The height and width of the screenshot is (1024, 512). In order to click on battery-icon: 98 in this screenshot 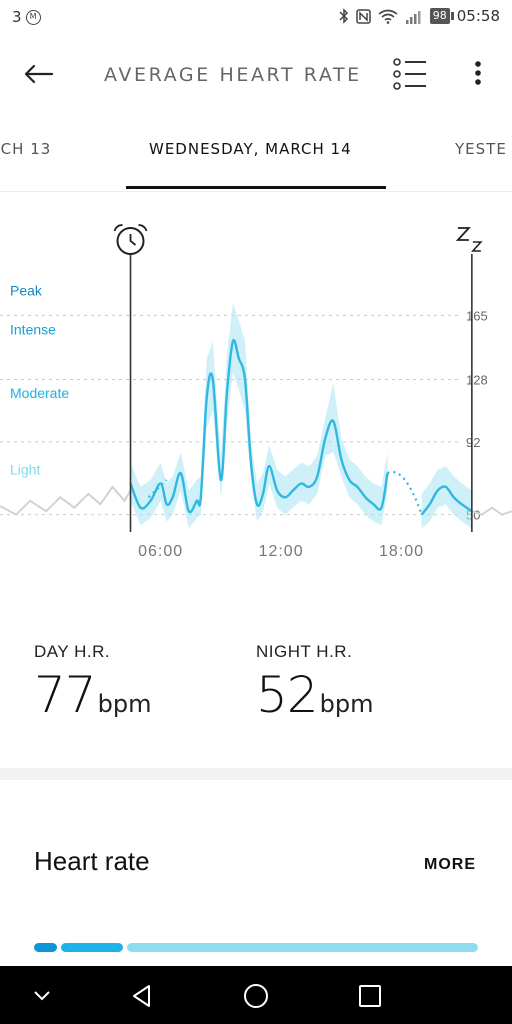, I will do `click(441, 16)`.